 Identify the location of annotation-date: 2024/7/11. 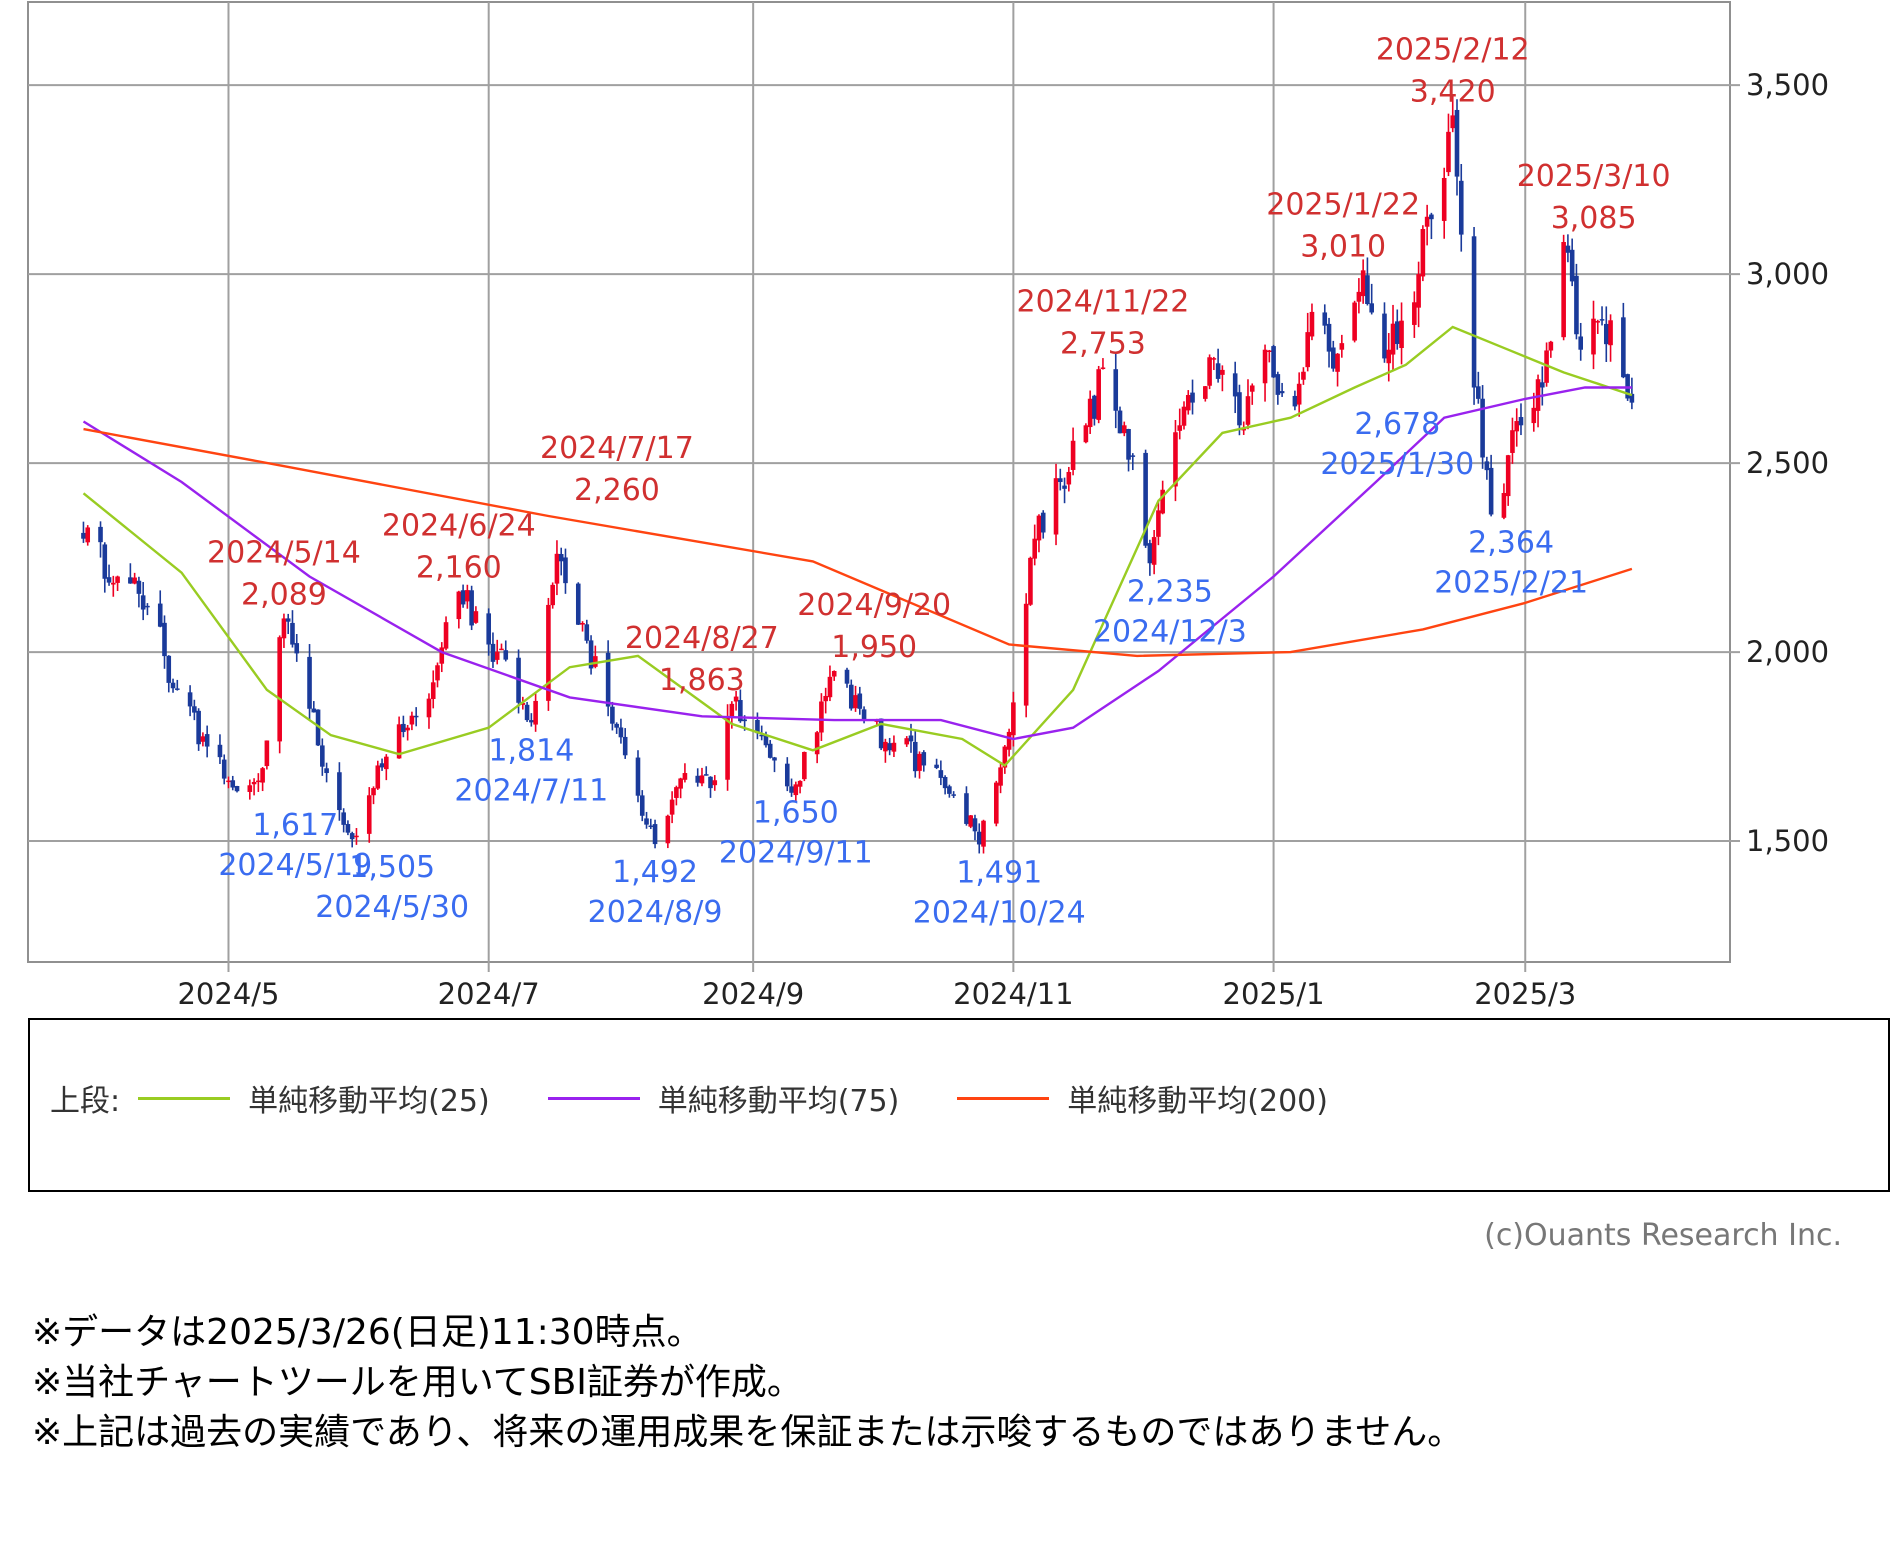
(531, 790).